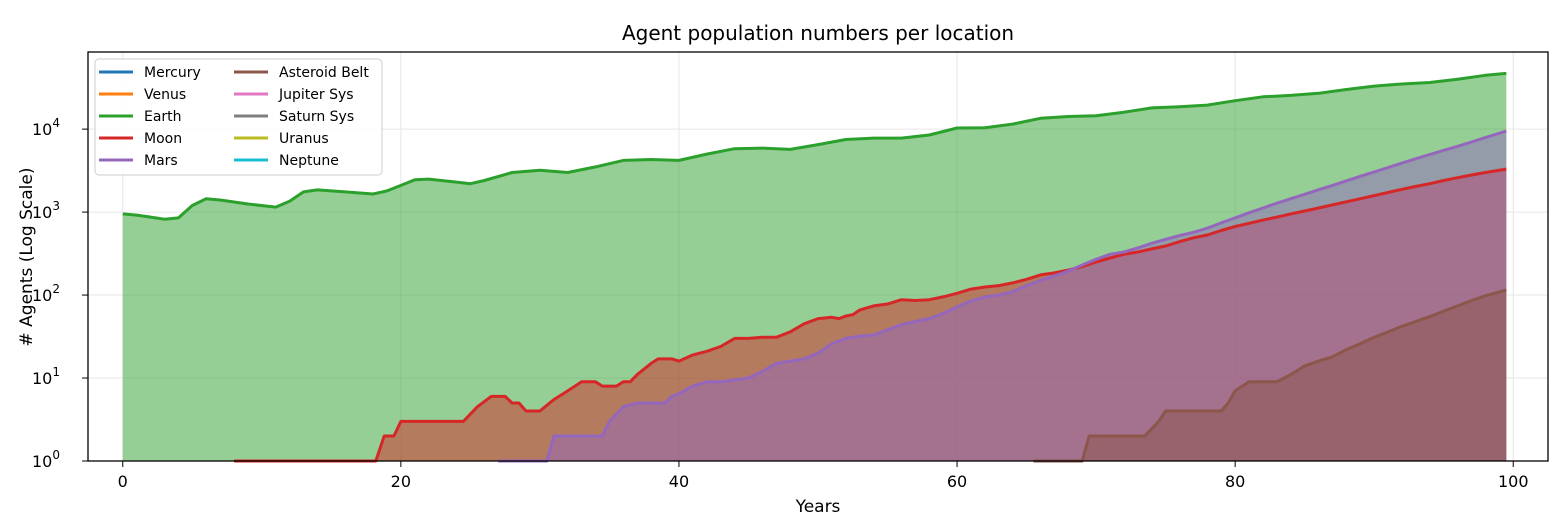 The height and width of the screenshot is (530, 1560). Describe the element at coordinates (46, 210) in the screenshot. I see `y-tick-label: 10³` at that location.